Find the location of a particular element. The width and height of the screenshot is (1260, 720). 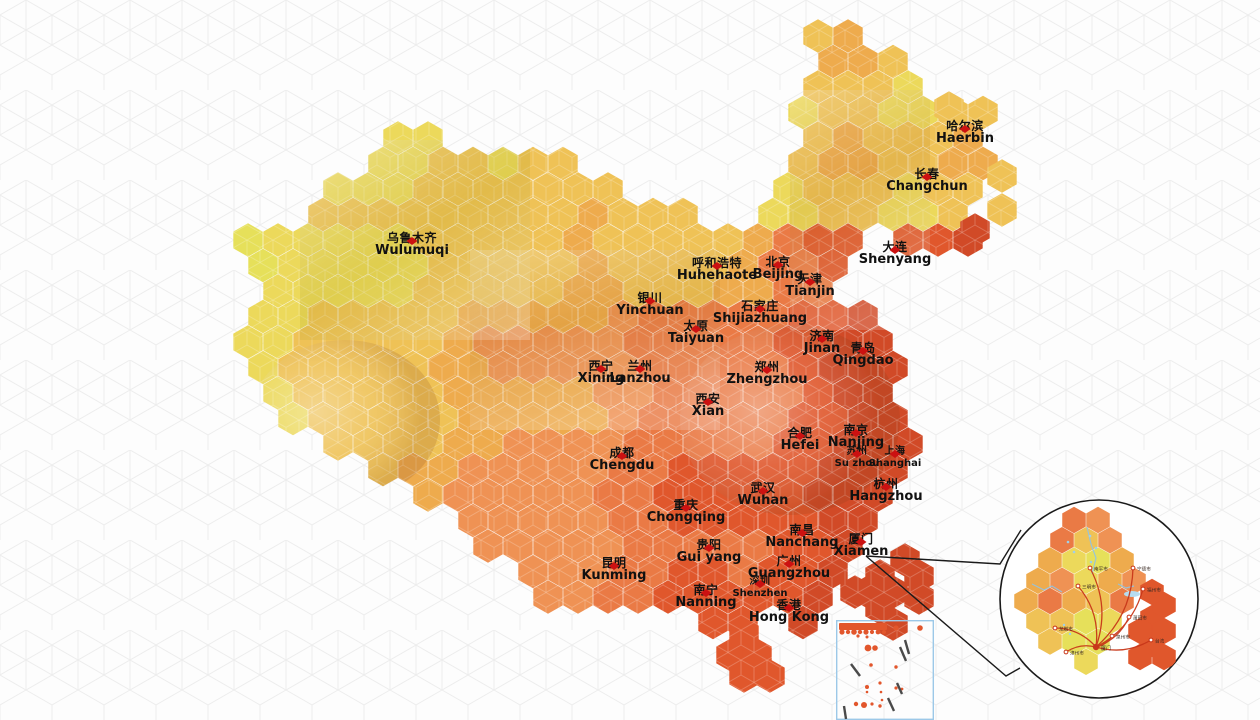

city-marker-shenyang: 大连 Shenyang is located at coordinates (895, 254).